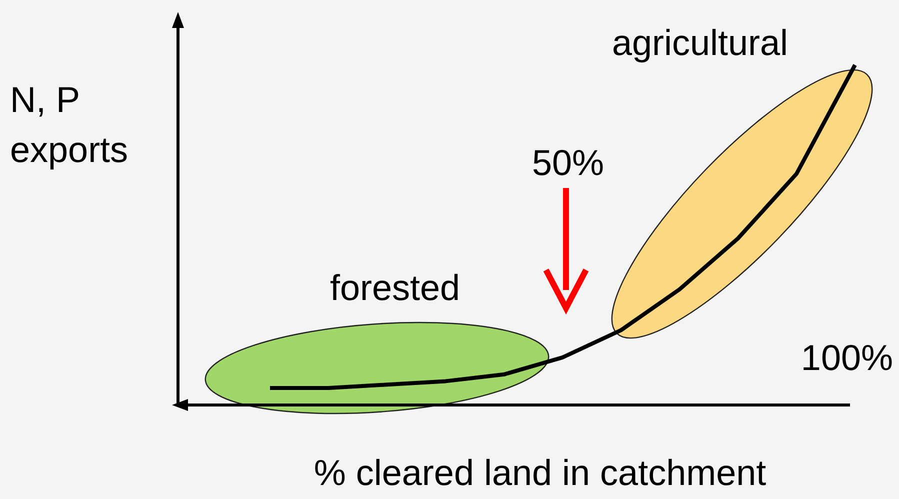 The height and width of the screenshot is (499, 899). I want to click on y-axis-title: N, P exports, so click(69, 124).